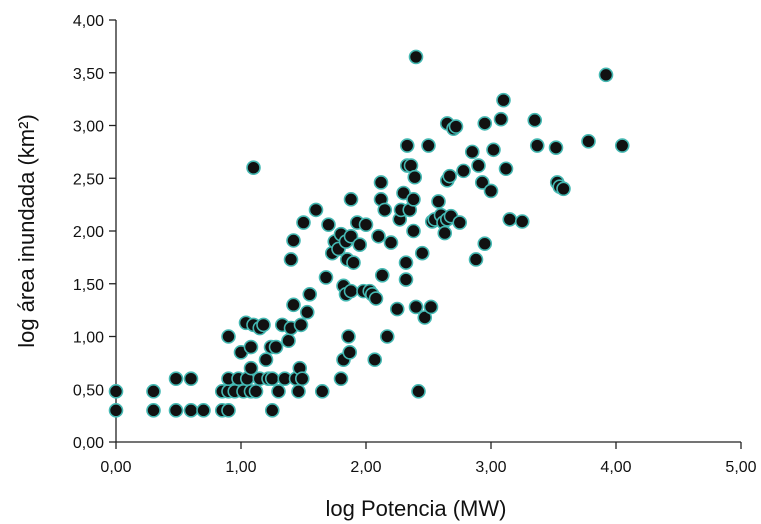  Describe the element at coordinates (428, 459) in the screenshot. I see `x-ticks: 0,00 1,00 2,00 3,00 4,00 5,00` at that location.